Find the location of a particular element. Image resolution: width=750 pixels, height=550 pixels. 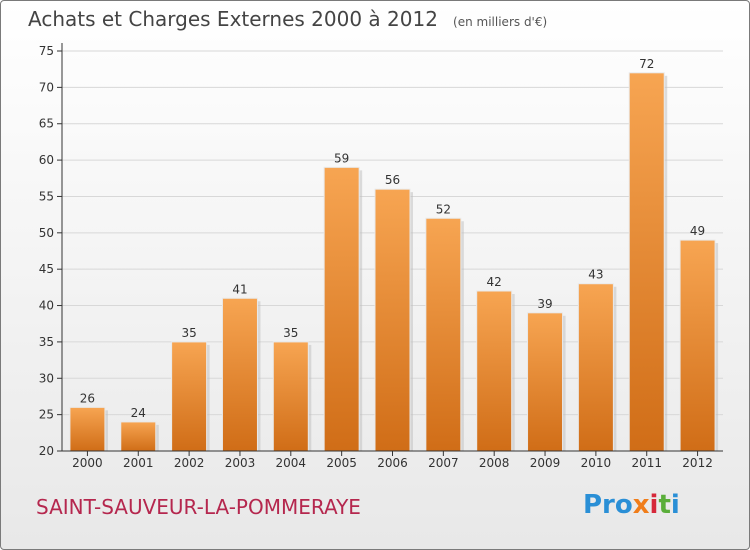

y-tick-label: 75 is located at coordinates (46, 51).